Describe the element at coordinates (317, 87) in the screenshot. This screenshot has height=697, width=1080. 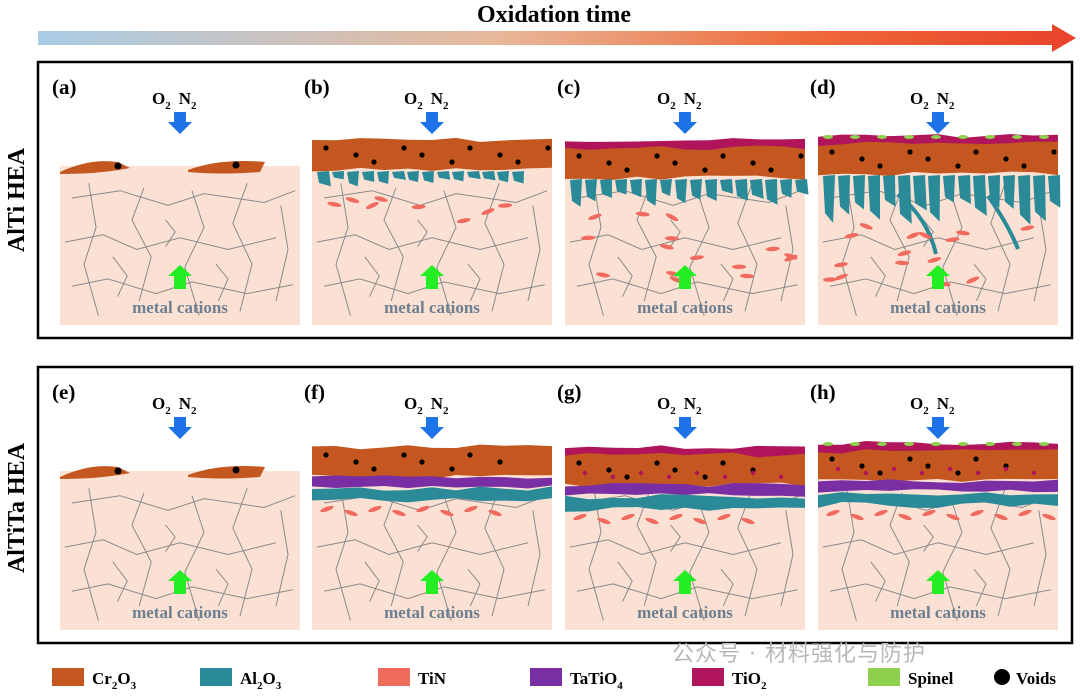
I see `panel-label: (b)` at that location.